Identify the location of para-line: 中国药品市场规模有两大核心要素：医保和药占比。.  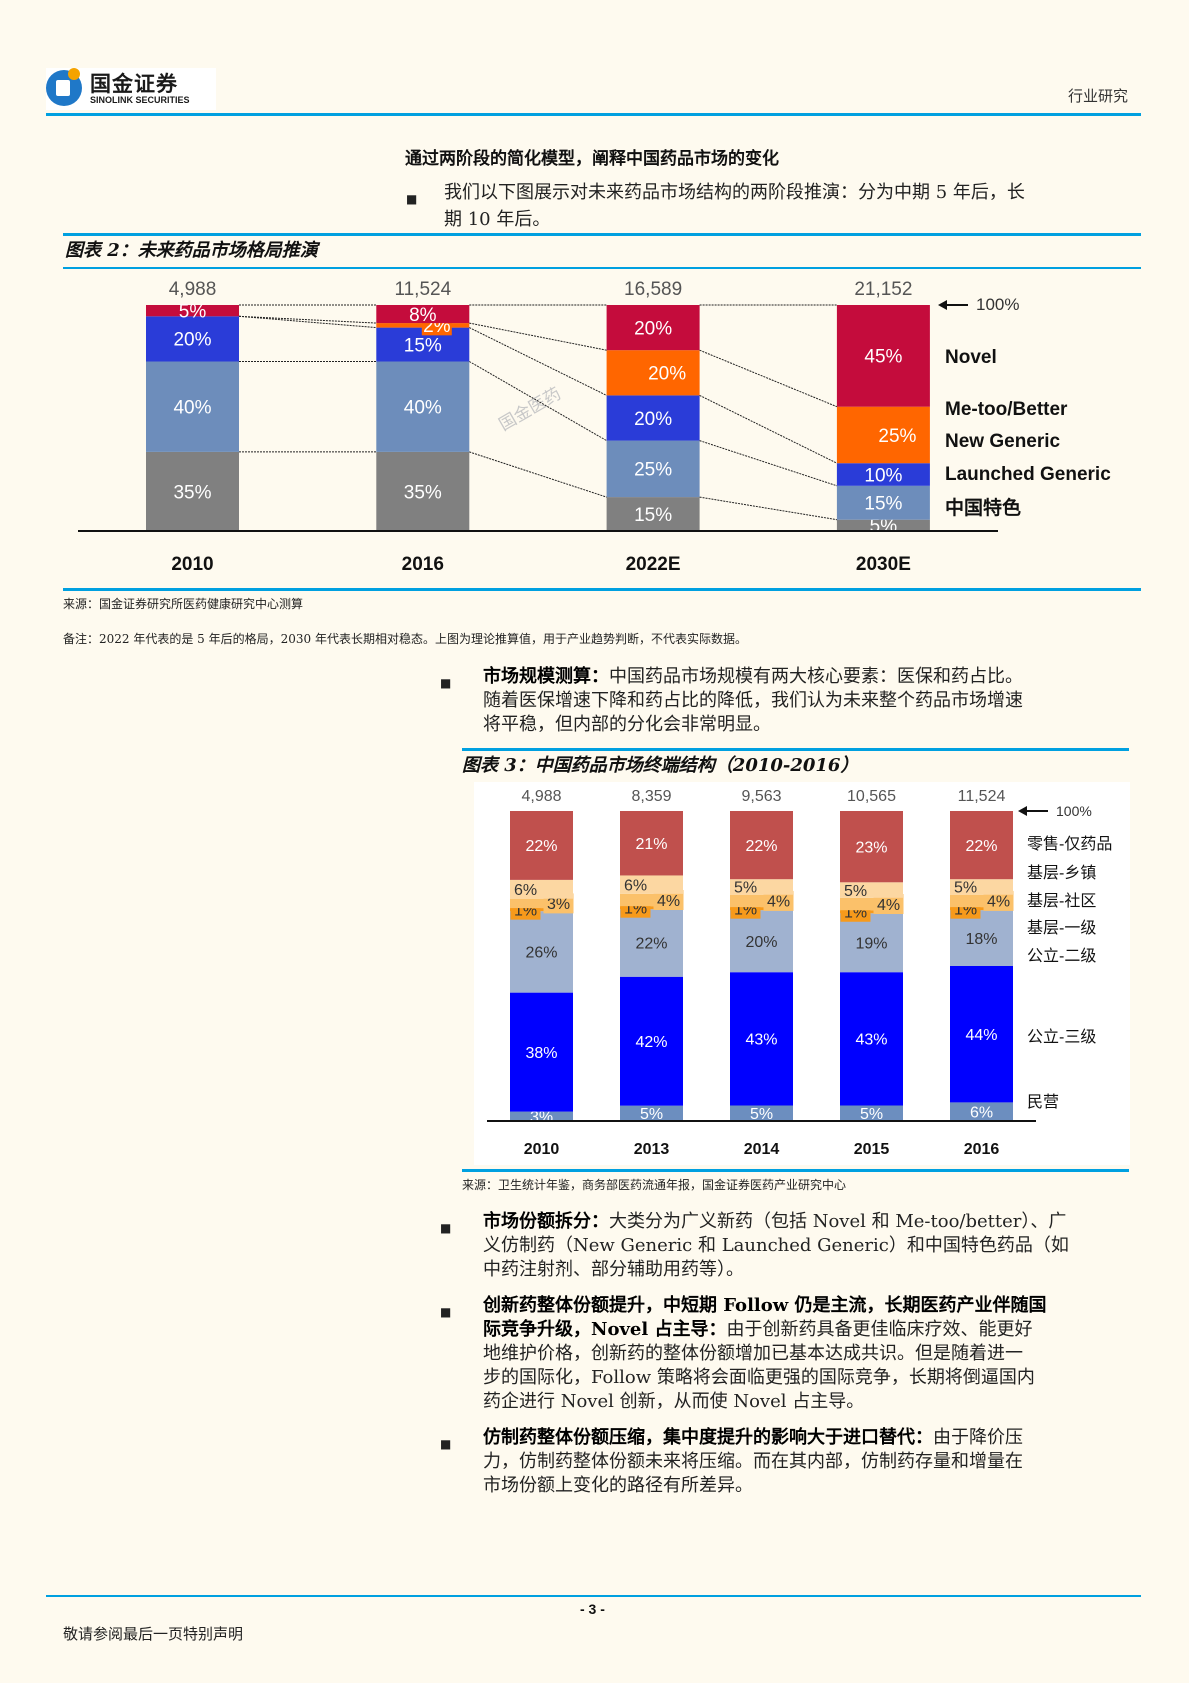
(816, 676).